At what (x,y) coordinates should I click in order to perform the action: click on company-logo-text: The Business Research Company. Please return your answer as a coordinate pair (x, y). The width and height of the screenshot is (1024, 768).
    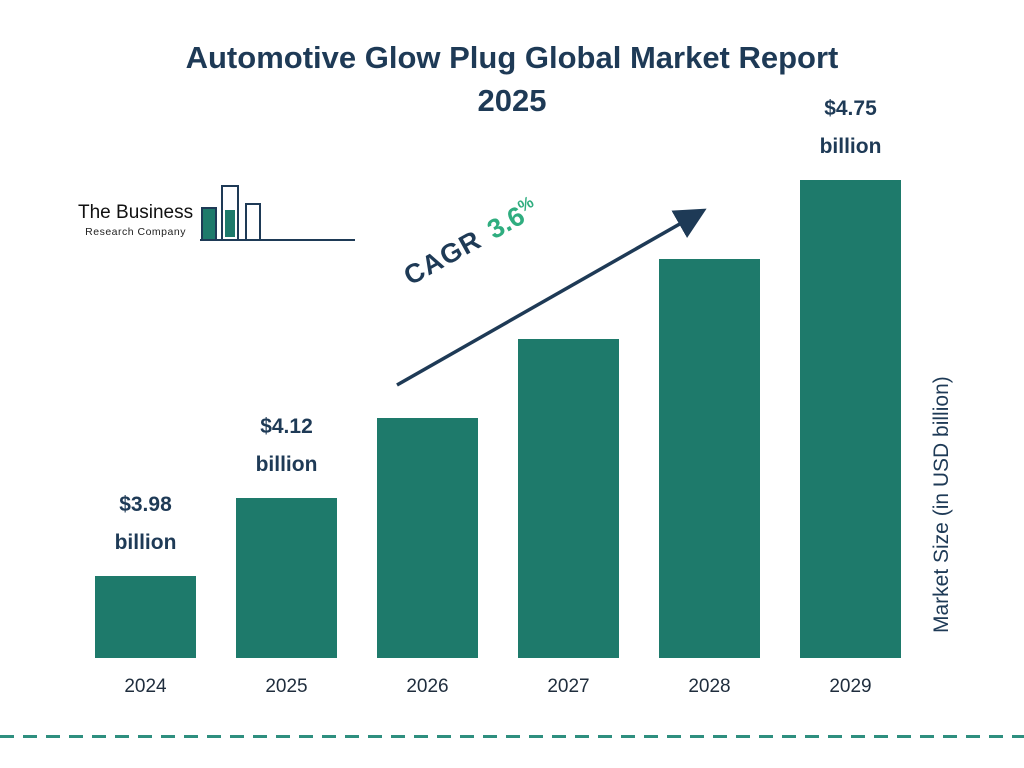
    Looking at the image, I should click on (135, 220).